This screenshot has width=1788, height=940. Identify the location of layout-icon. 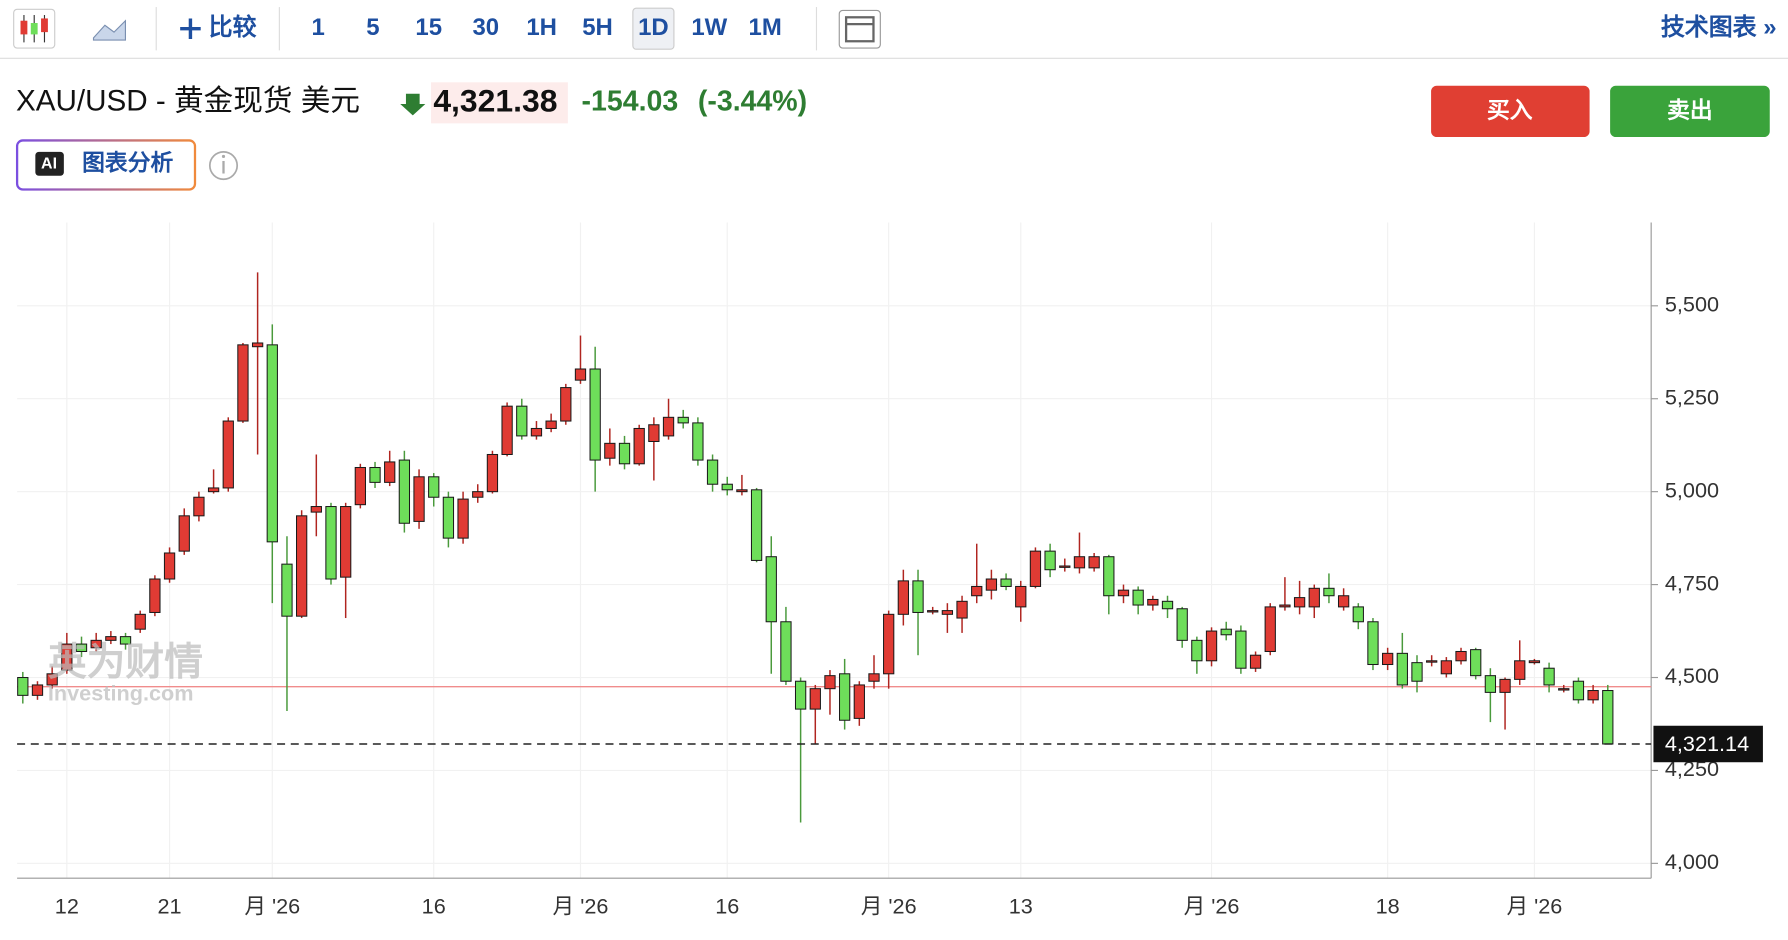
(859, 29).